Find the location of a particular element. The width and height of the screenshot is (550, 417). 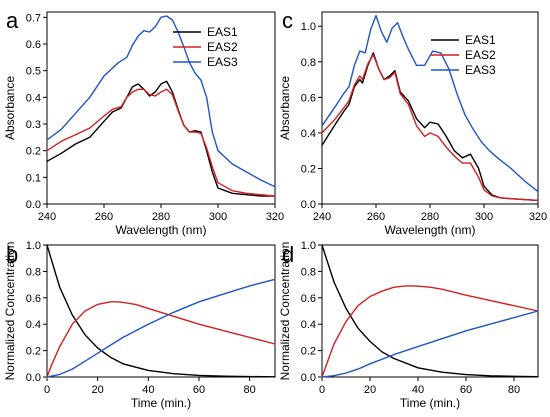

panel-letter: d is located at coordinates (288, 254).